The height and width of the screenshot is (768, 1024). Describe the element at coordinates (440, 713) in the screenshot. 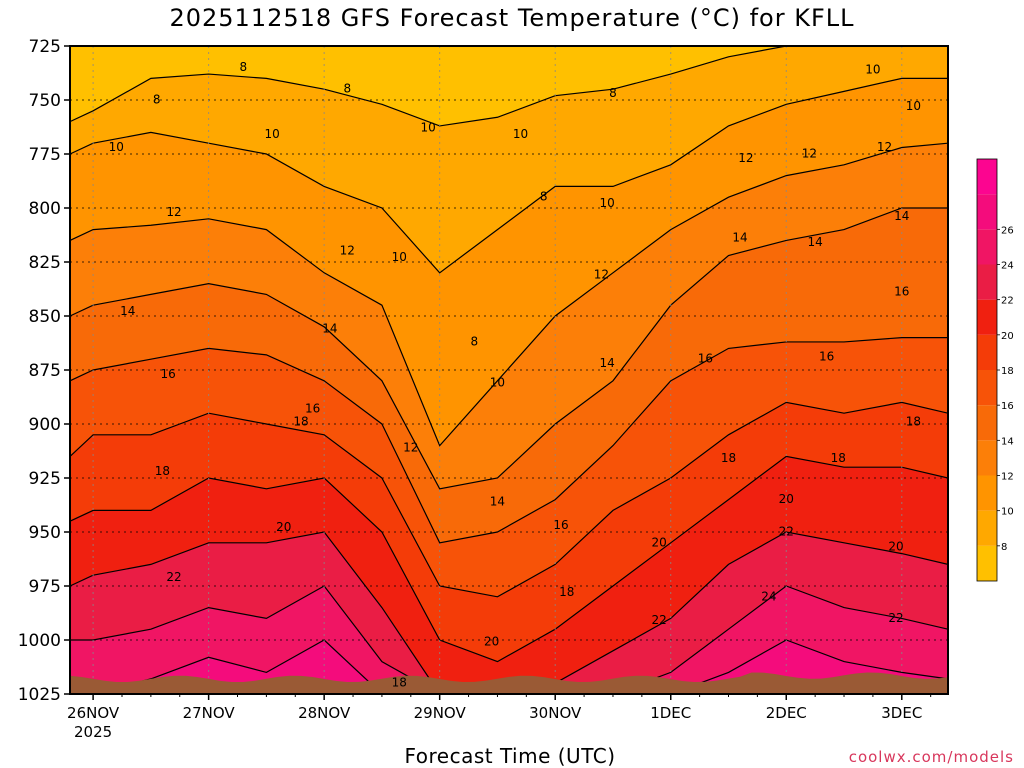

I see `x-tick-label: 29NOV` at that location.